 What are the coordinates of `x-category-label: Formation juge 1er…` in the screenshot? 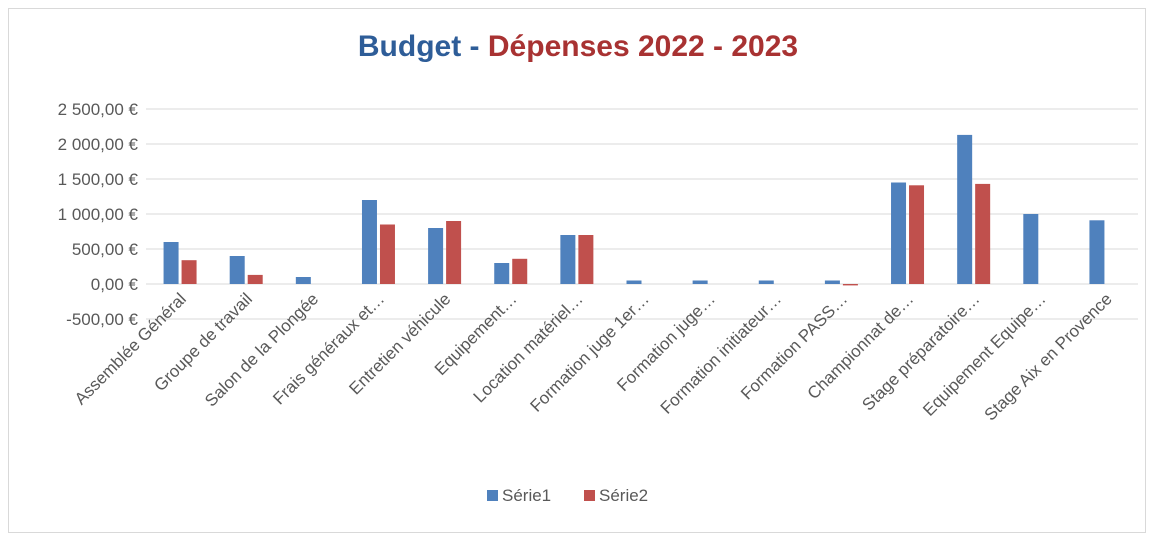 It's located at (589, 352).